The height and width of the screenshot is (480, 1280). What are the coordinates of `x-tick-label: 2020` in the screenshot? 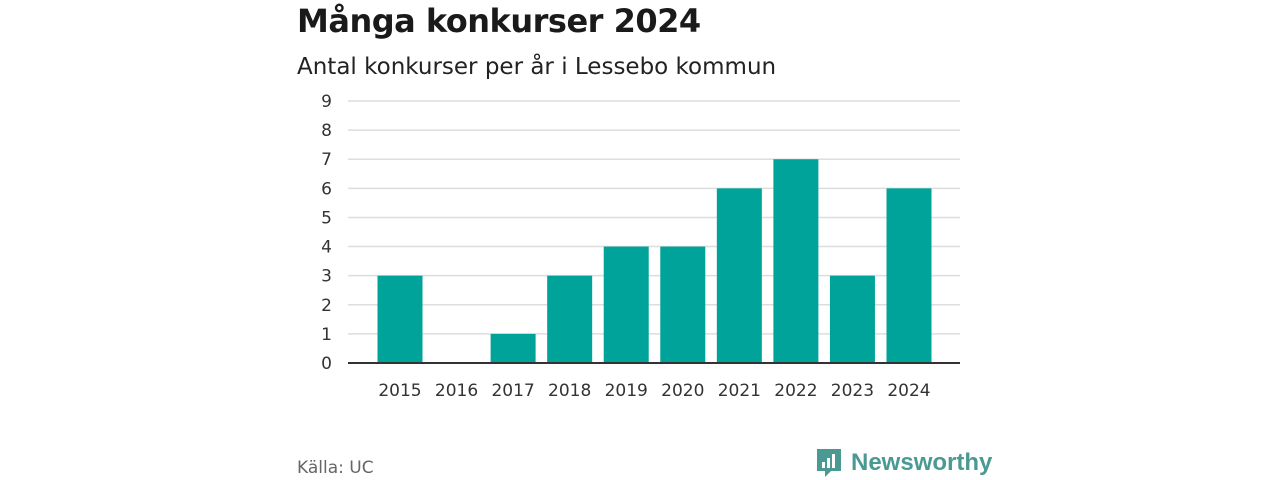 It's located at (682, 391).